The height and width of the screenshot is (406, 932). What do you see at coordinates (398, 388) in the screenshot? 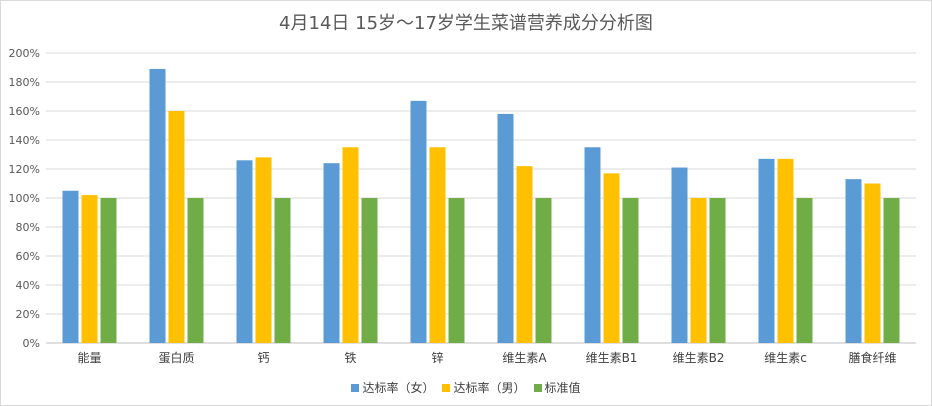
I see `legend-label: 达标率（女）` at bounding box center [398, 388].